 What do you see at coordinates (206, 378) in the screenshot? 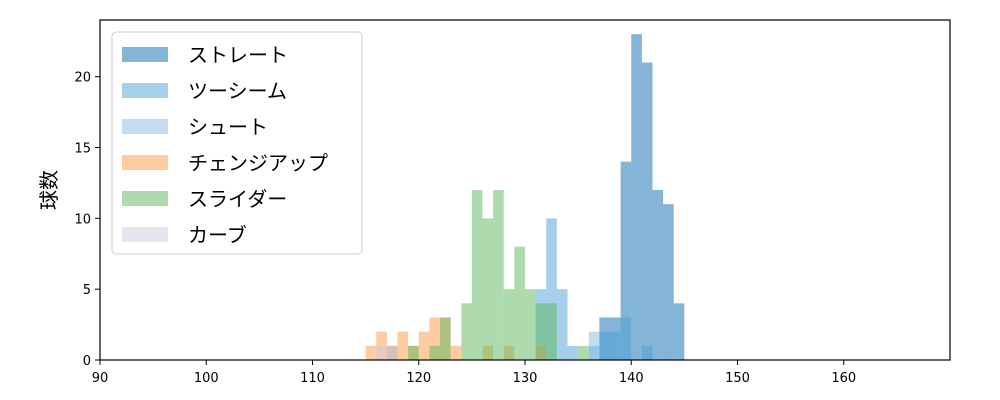
I see `x-tick-label: 100` at bounding box center [206, 378].